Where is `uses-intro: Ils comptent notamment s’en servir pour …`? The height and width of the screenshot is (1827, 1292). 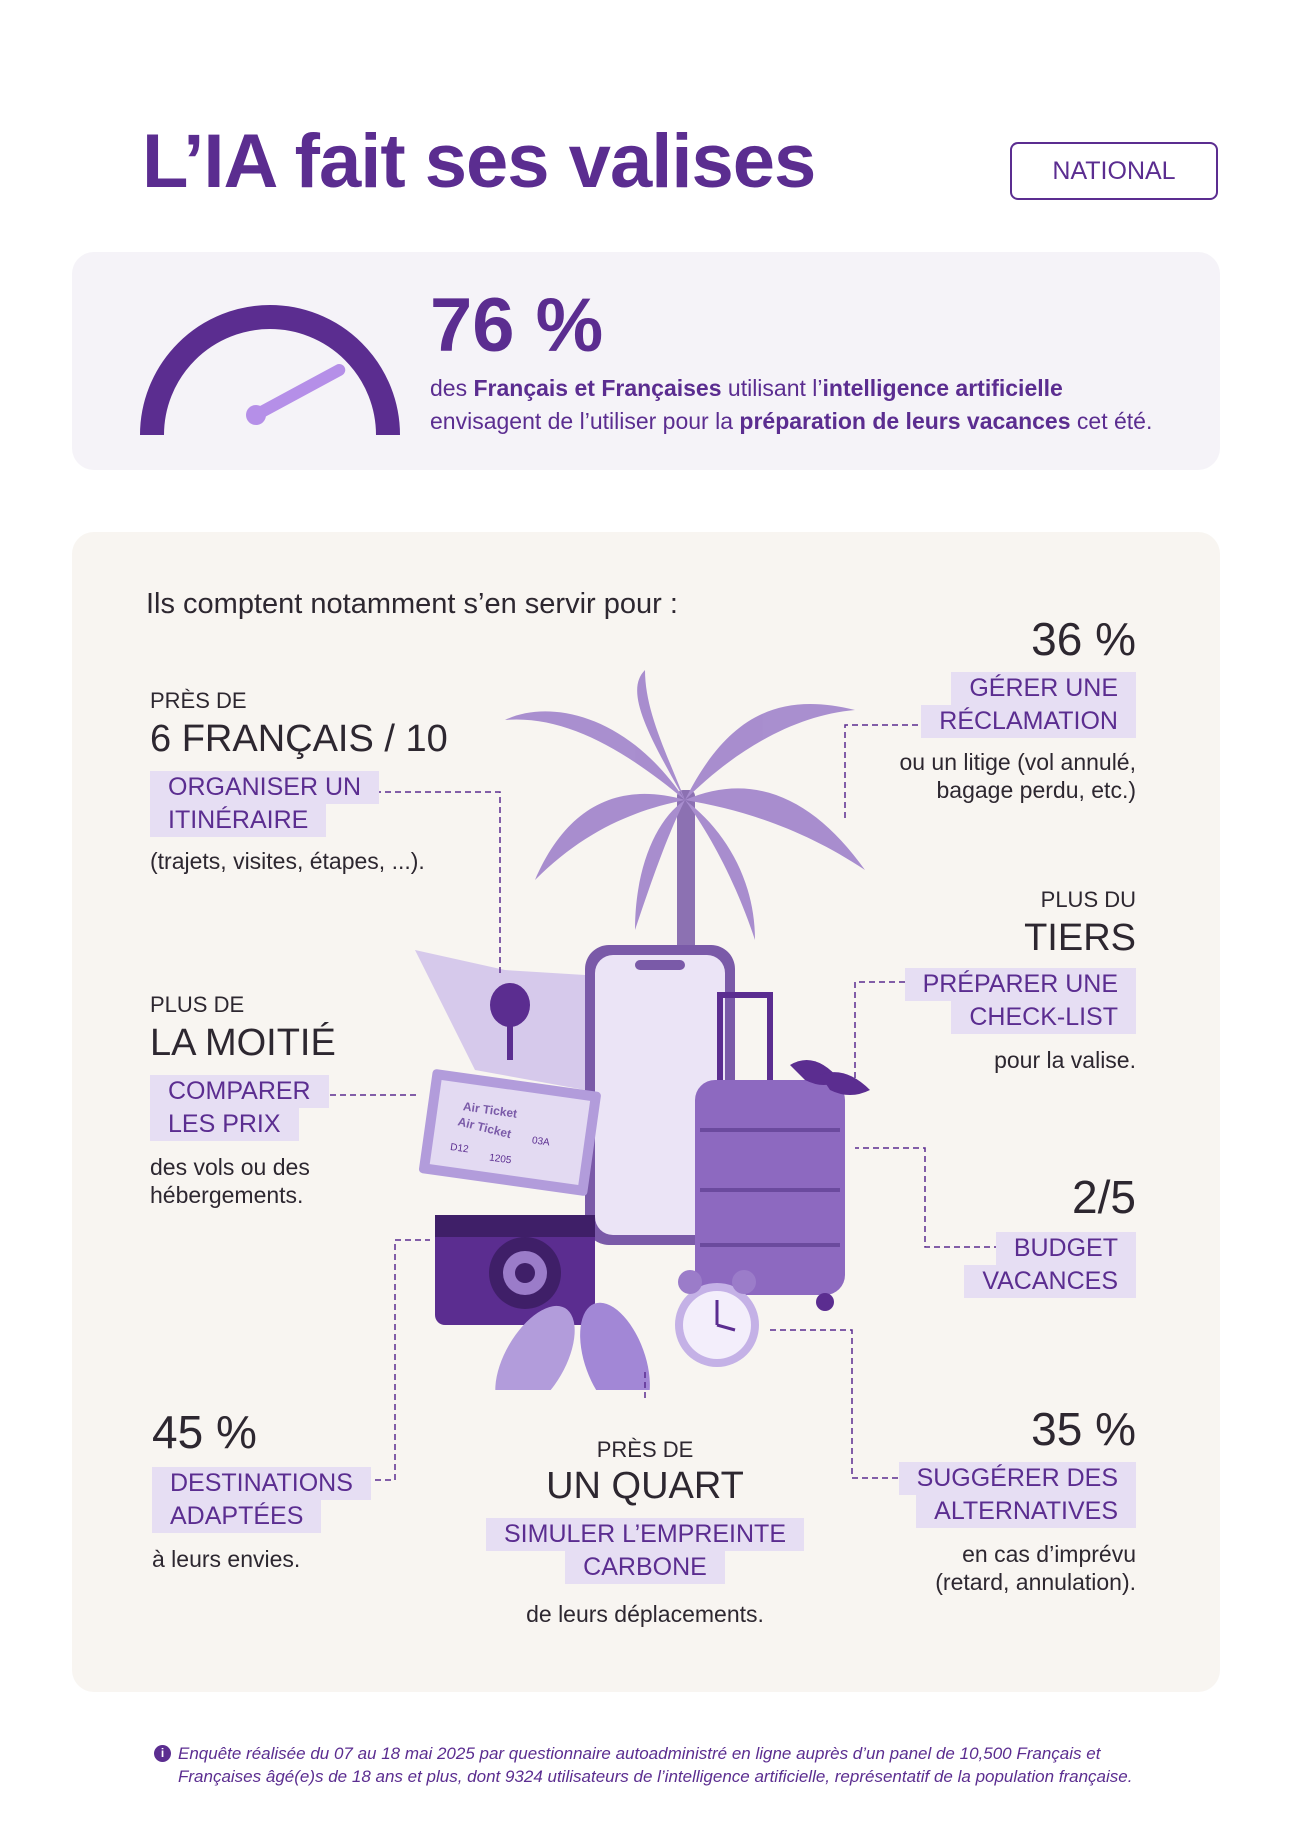
uses-intro: Ils comptent notamment s’en servir pour … is located at coordinates (412, 604).